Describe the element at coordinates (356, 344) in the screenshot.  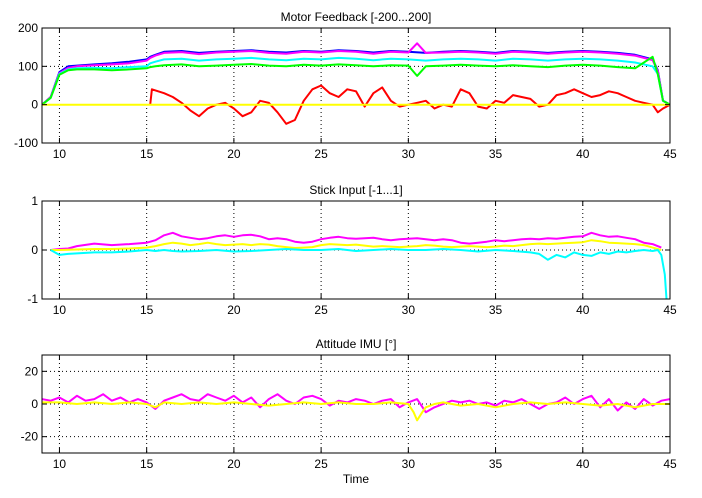
I see `chart-title: Attitude IMU [°]` at that location.